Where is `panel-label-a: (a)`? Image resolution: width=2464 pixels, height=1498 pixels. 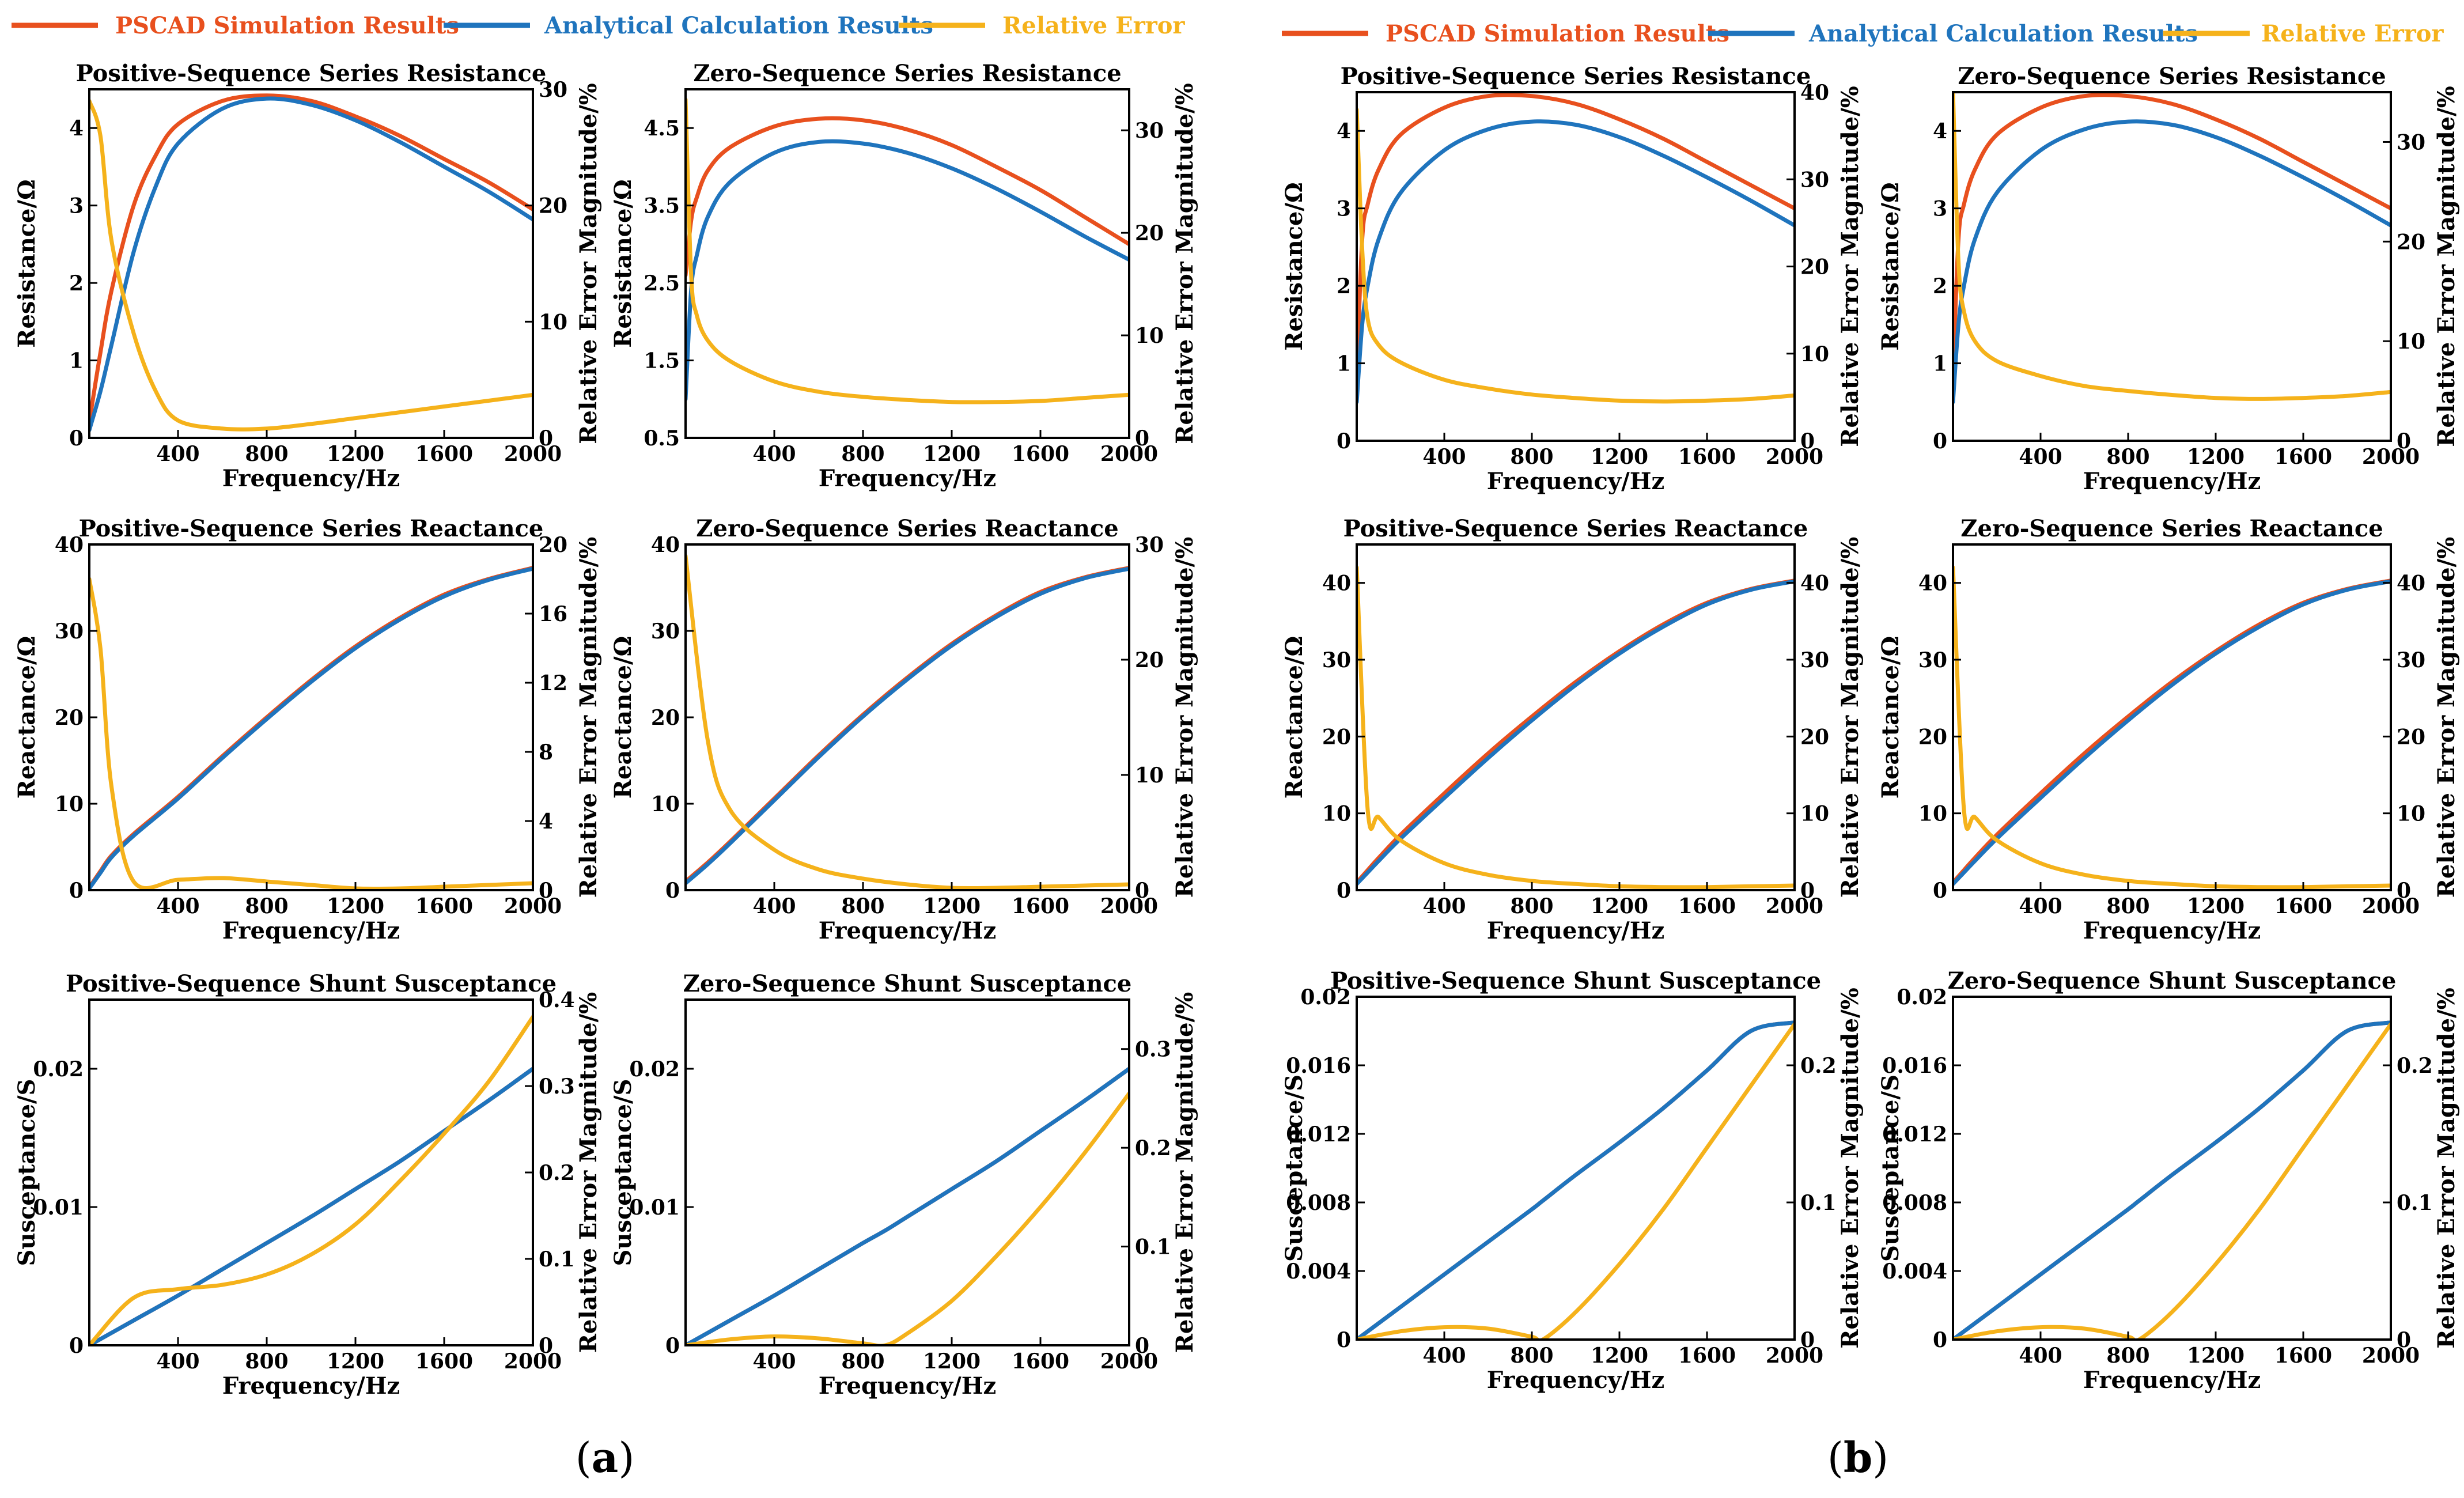
panel-label-a: (a) is located at coordinates (605, 1457).